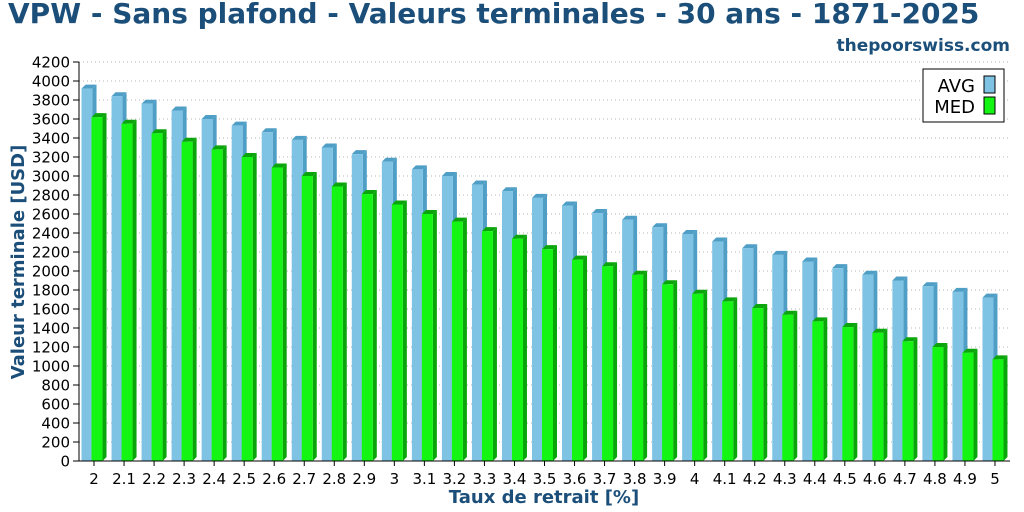  I want to click on x-tick-label: 2.4, so click(214, 479).